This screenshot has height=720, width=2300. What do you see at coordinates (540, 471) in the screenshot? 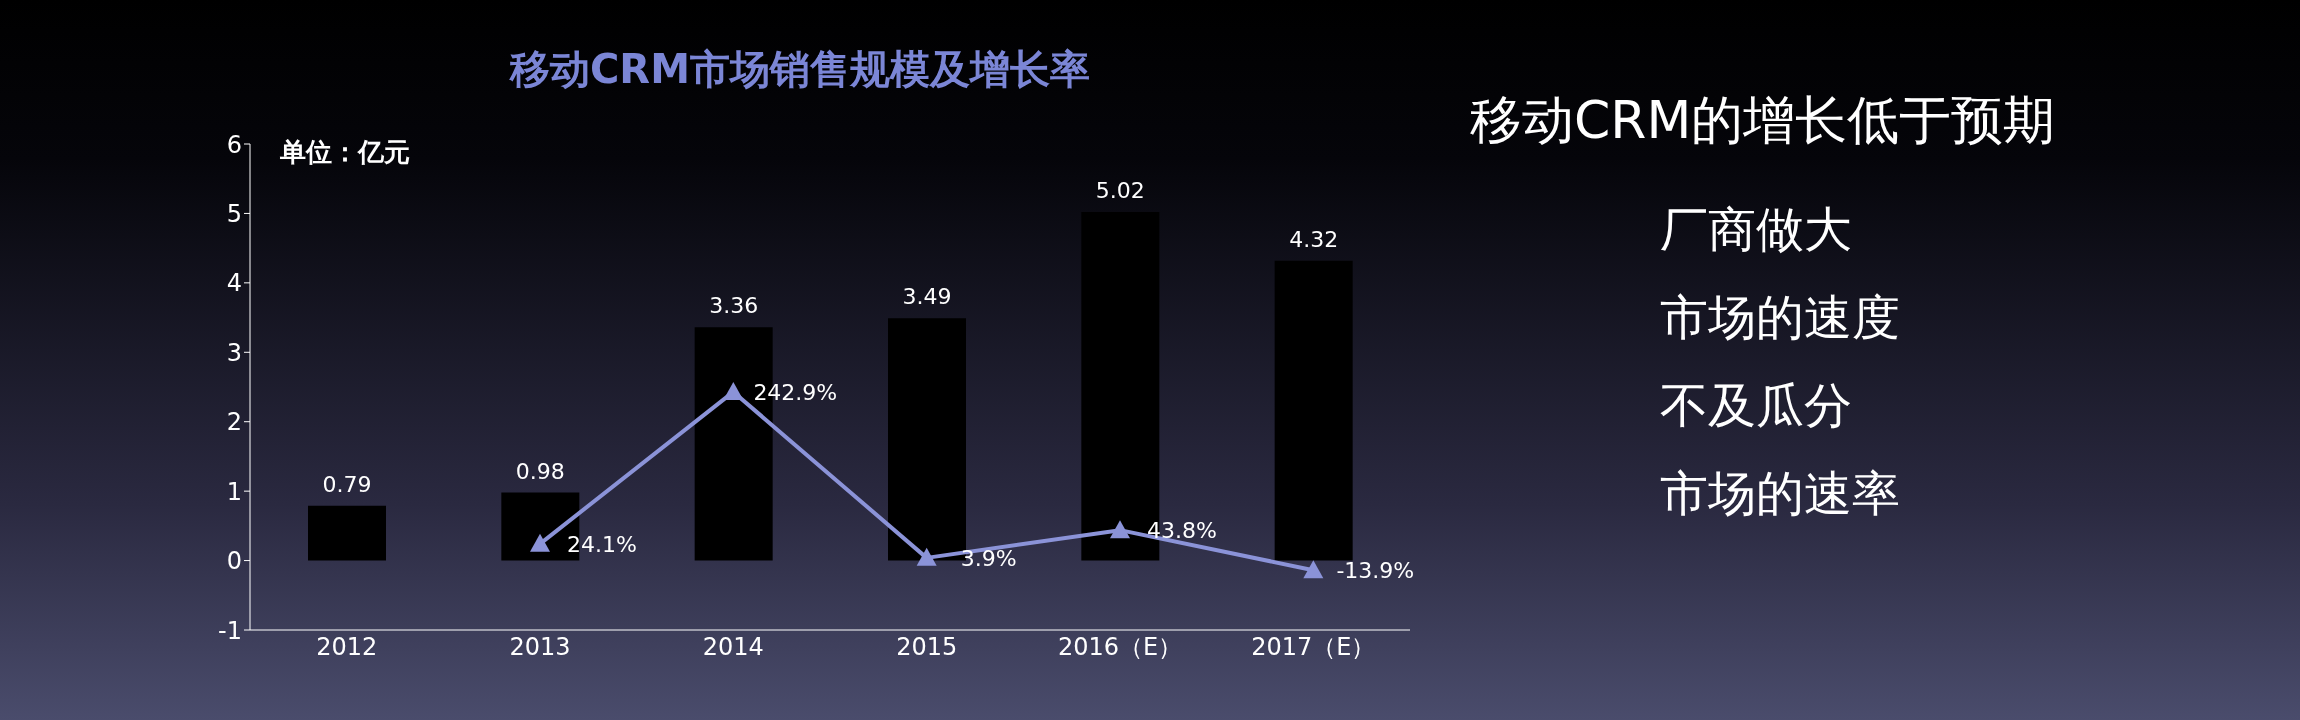
I see `data-label: 0.98` at bounding box center [540, 471].